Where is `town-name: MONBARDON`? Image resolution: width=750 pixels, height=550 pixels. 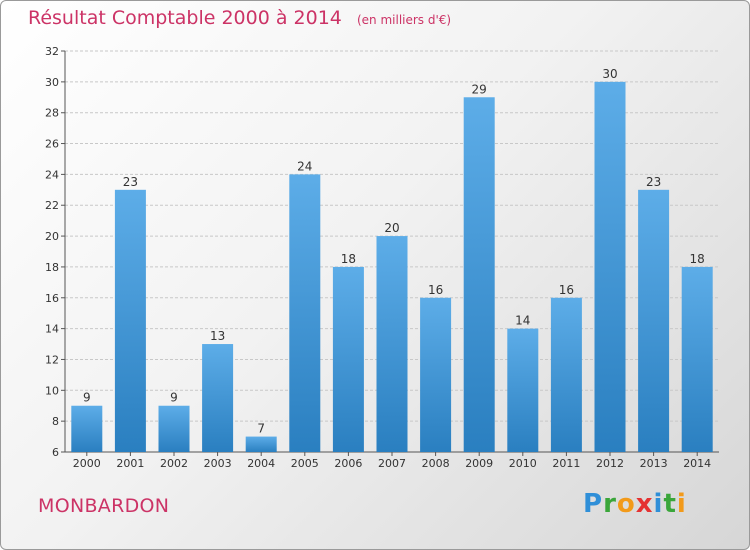
town-name: MONBARDON is located at coordinates (104, 506).